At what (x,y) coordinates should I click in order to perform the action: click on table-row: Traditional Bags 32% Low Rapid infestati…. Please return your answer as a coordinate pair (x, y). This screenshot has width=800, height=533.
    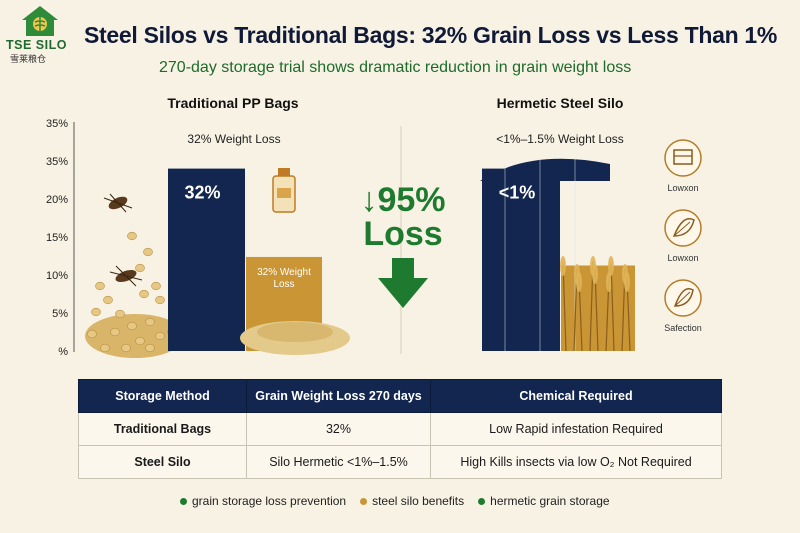
    Looking at the image, I should click on (400, 429).